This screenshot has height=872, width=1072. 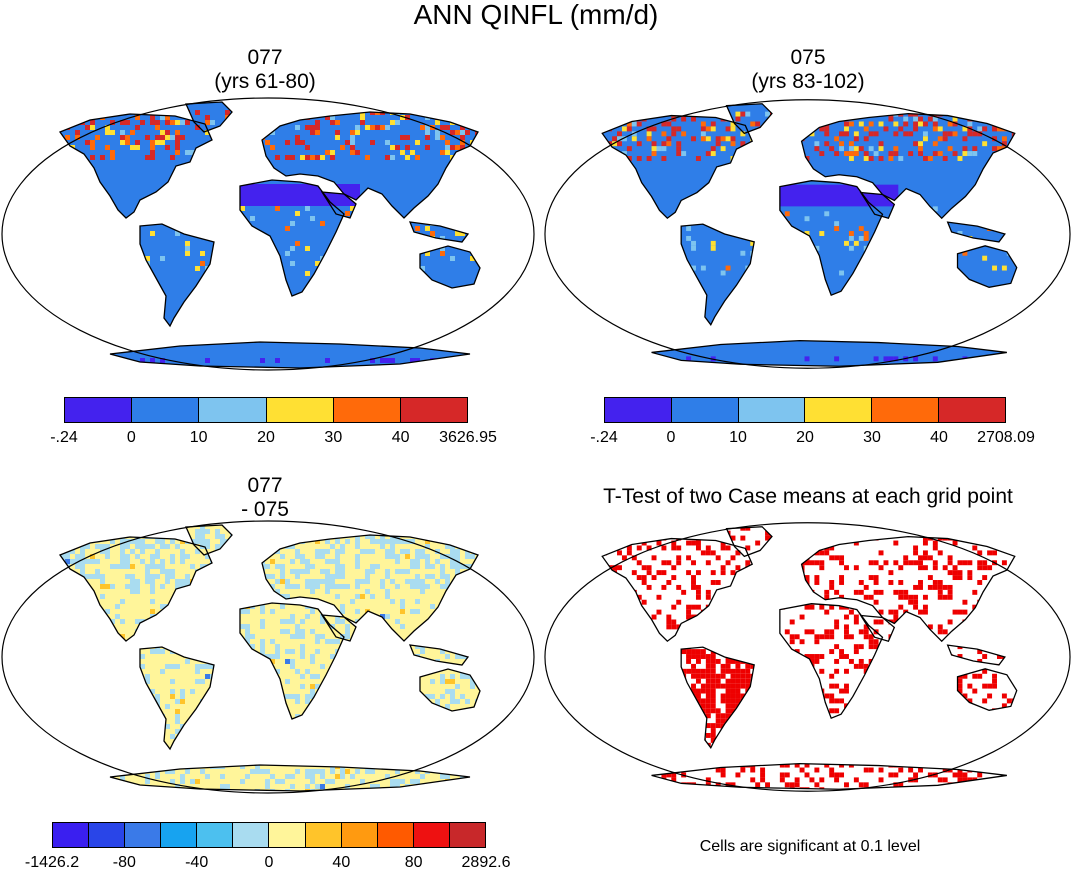 What do you see at coordinates (52, 862) in the screenshot?
I see `colorbar-tick-label: -1426.2` at bounding box center [52, 862].